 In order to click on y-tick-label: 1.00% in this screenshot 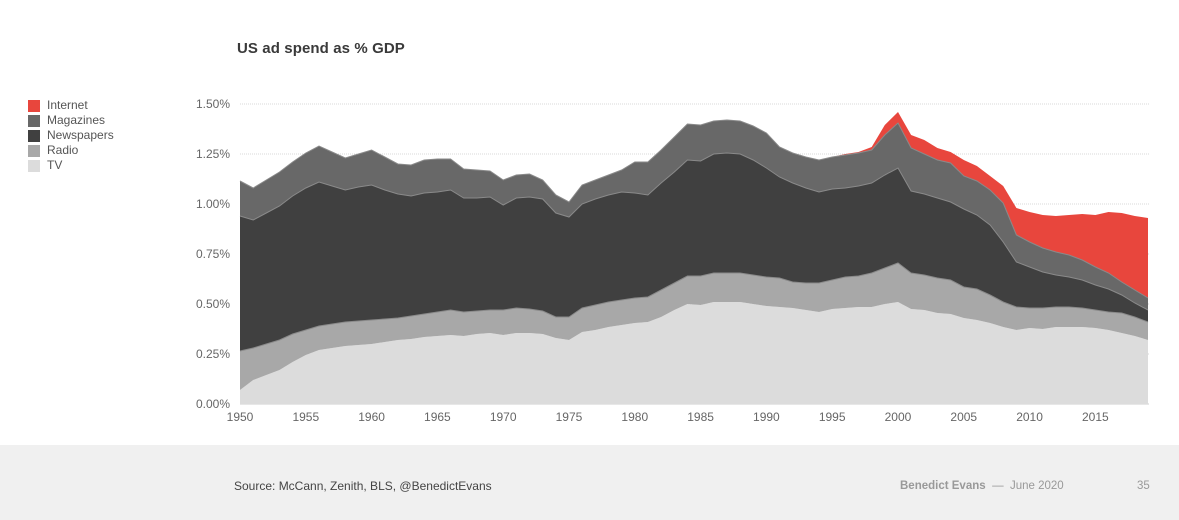, I will do `click(213, 204)`.